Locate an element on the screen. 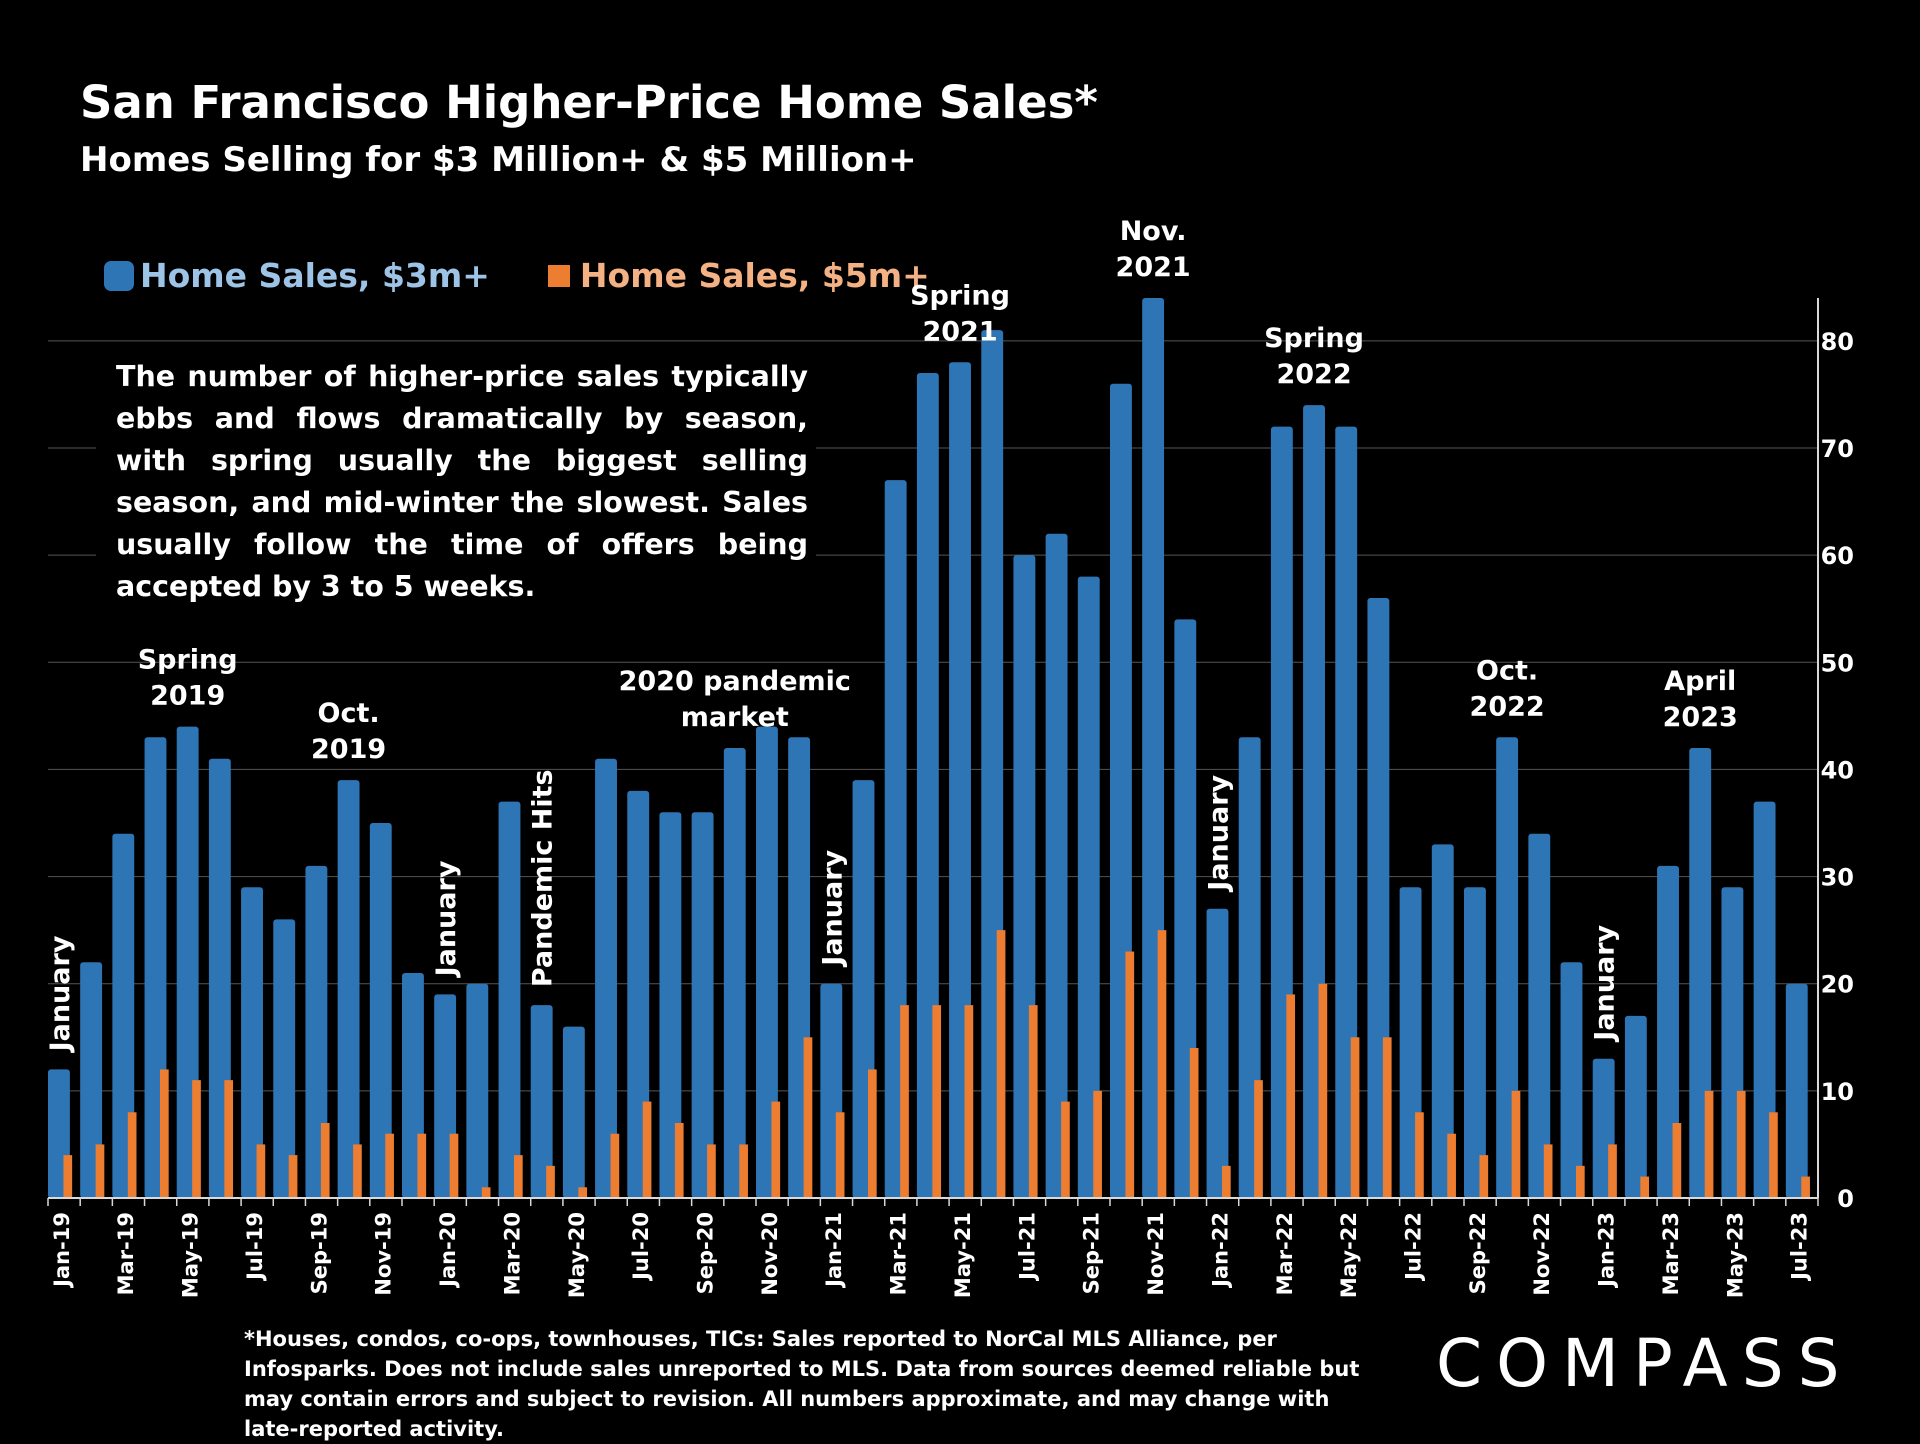  x-tick-label: May-21 is located at coordinates (963, 1255).